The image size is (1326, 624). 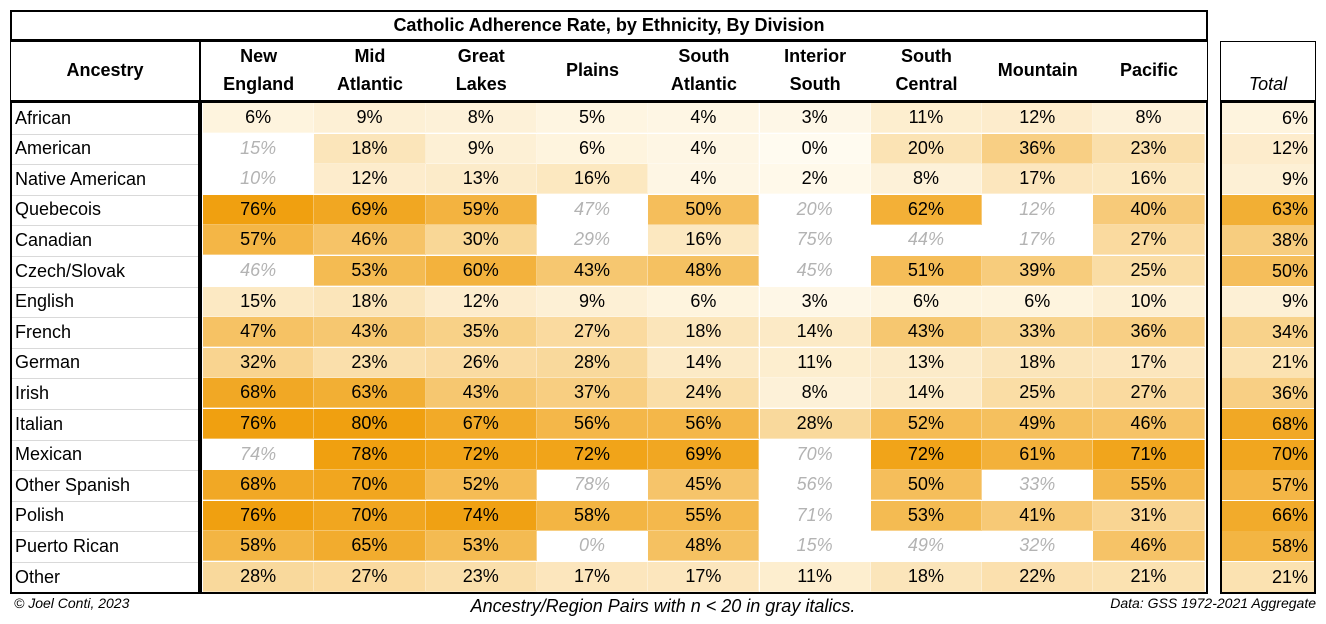 What do you see at coordinates (481, 332) in the screenshot?
I see `heatmap-cell: 35%` at bounding box center [481, 332].